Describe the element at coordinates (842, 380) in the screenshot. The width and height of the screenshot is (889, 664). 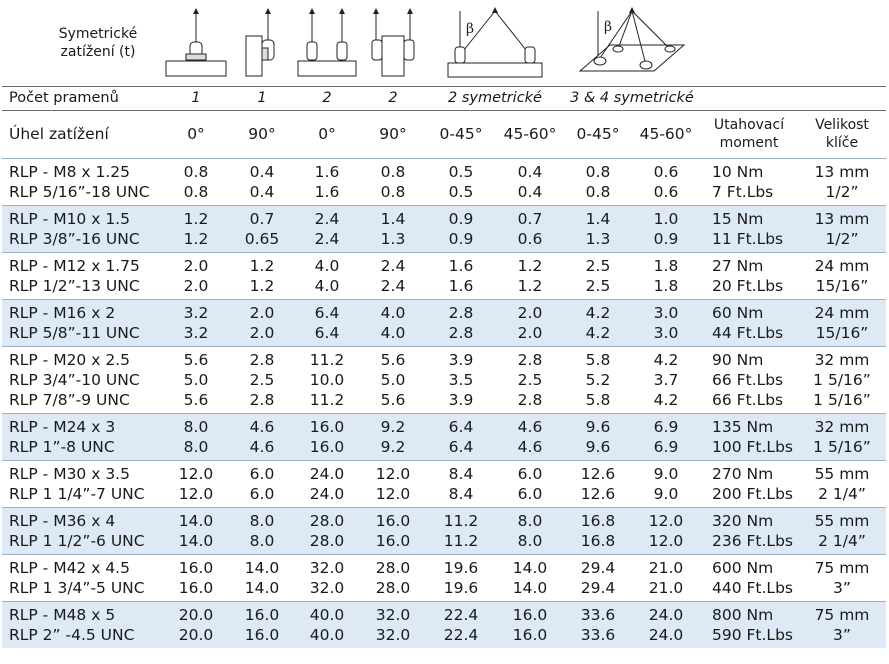
I see `wrench-cell: 32 mm 1 5/16” 1 5/16”` at that location.